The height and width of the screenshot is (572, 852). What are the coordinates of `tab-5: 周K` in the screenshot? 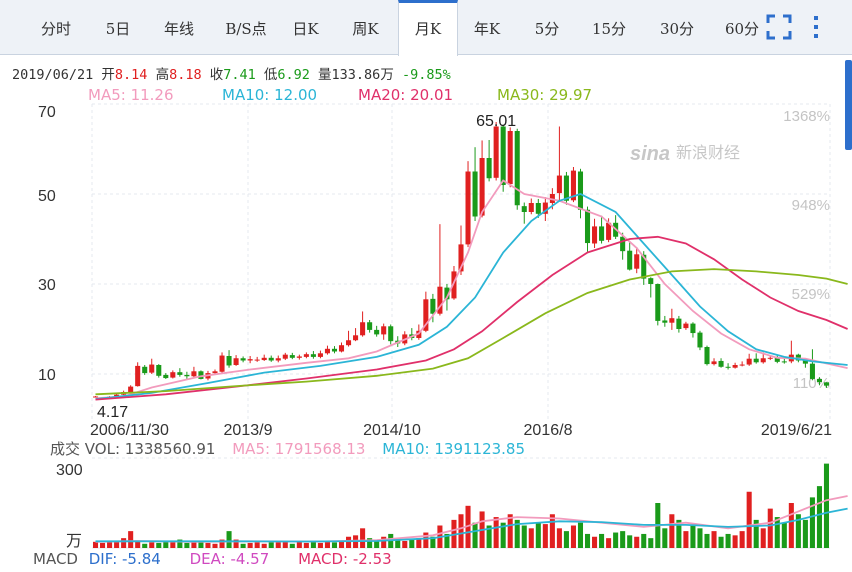 It's located at (365, 29).